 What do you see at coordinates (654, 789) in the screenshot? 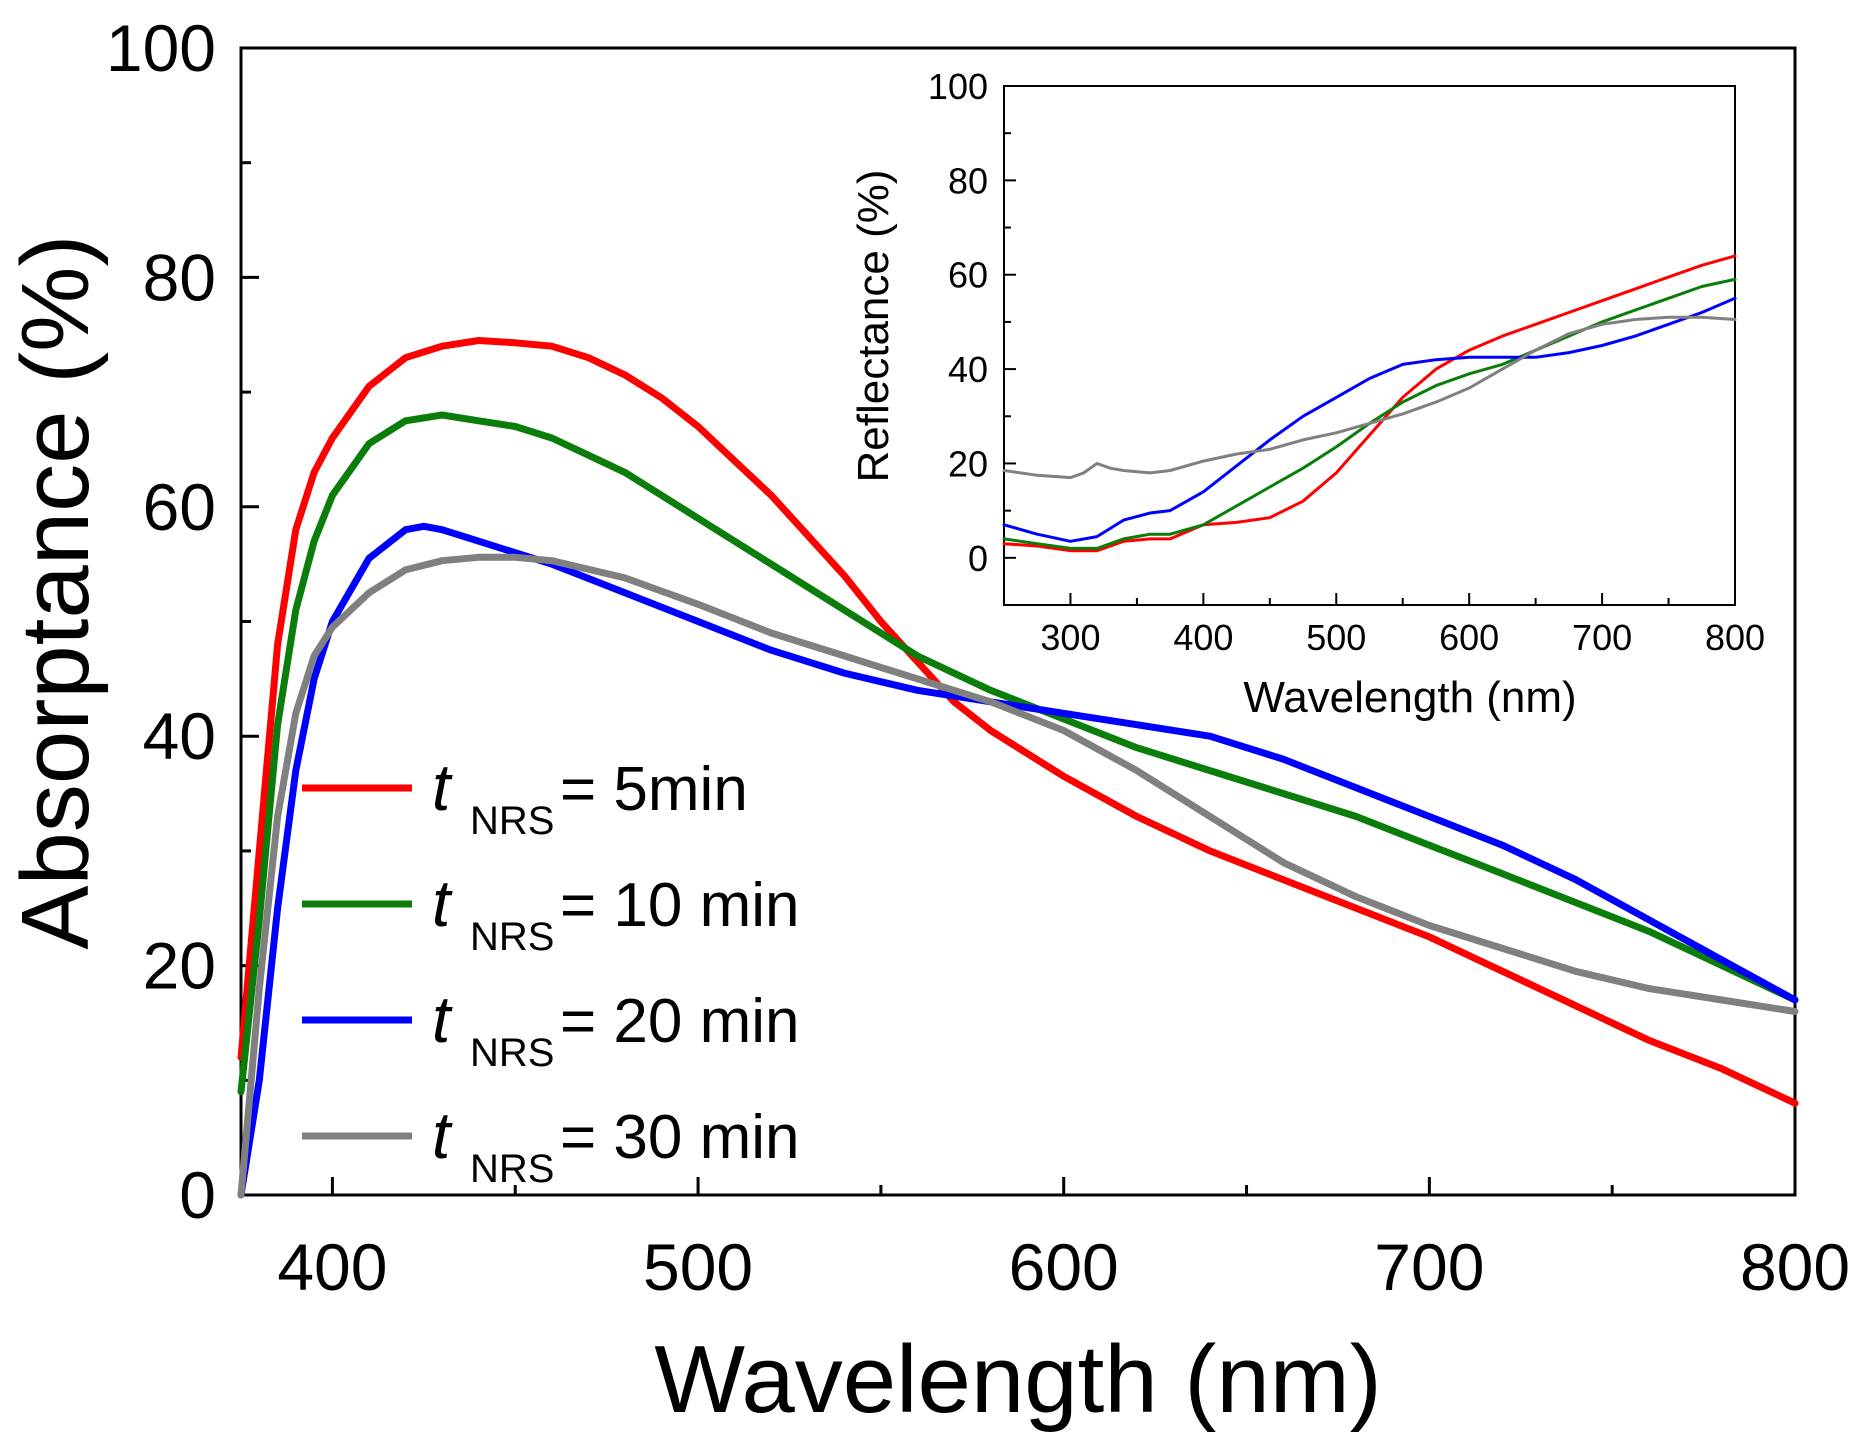
I see `legend-label-1: = 5min` at bounding box center [654, 789].